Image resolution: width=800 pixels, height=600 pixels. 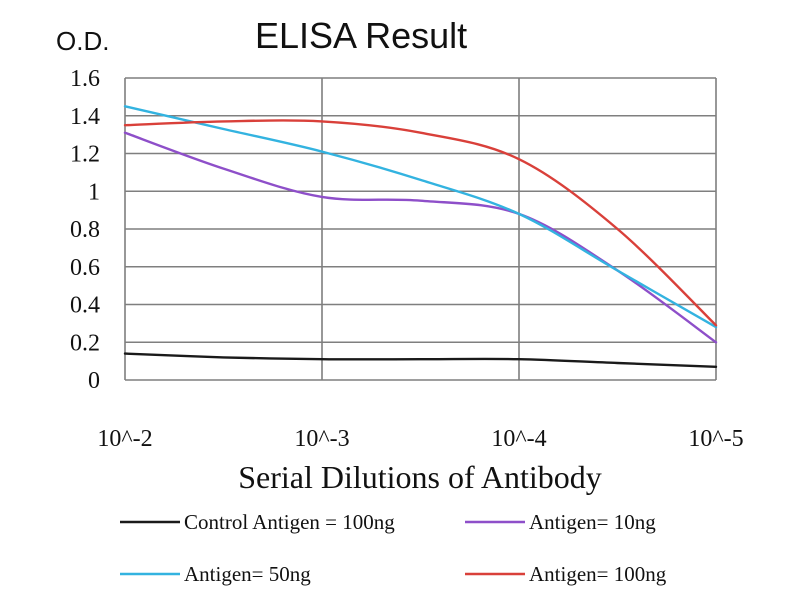 I want to click on series-line, so click(x=420, y=360).